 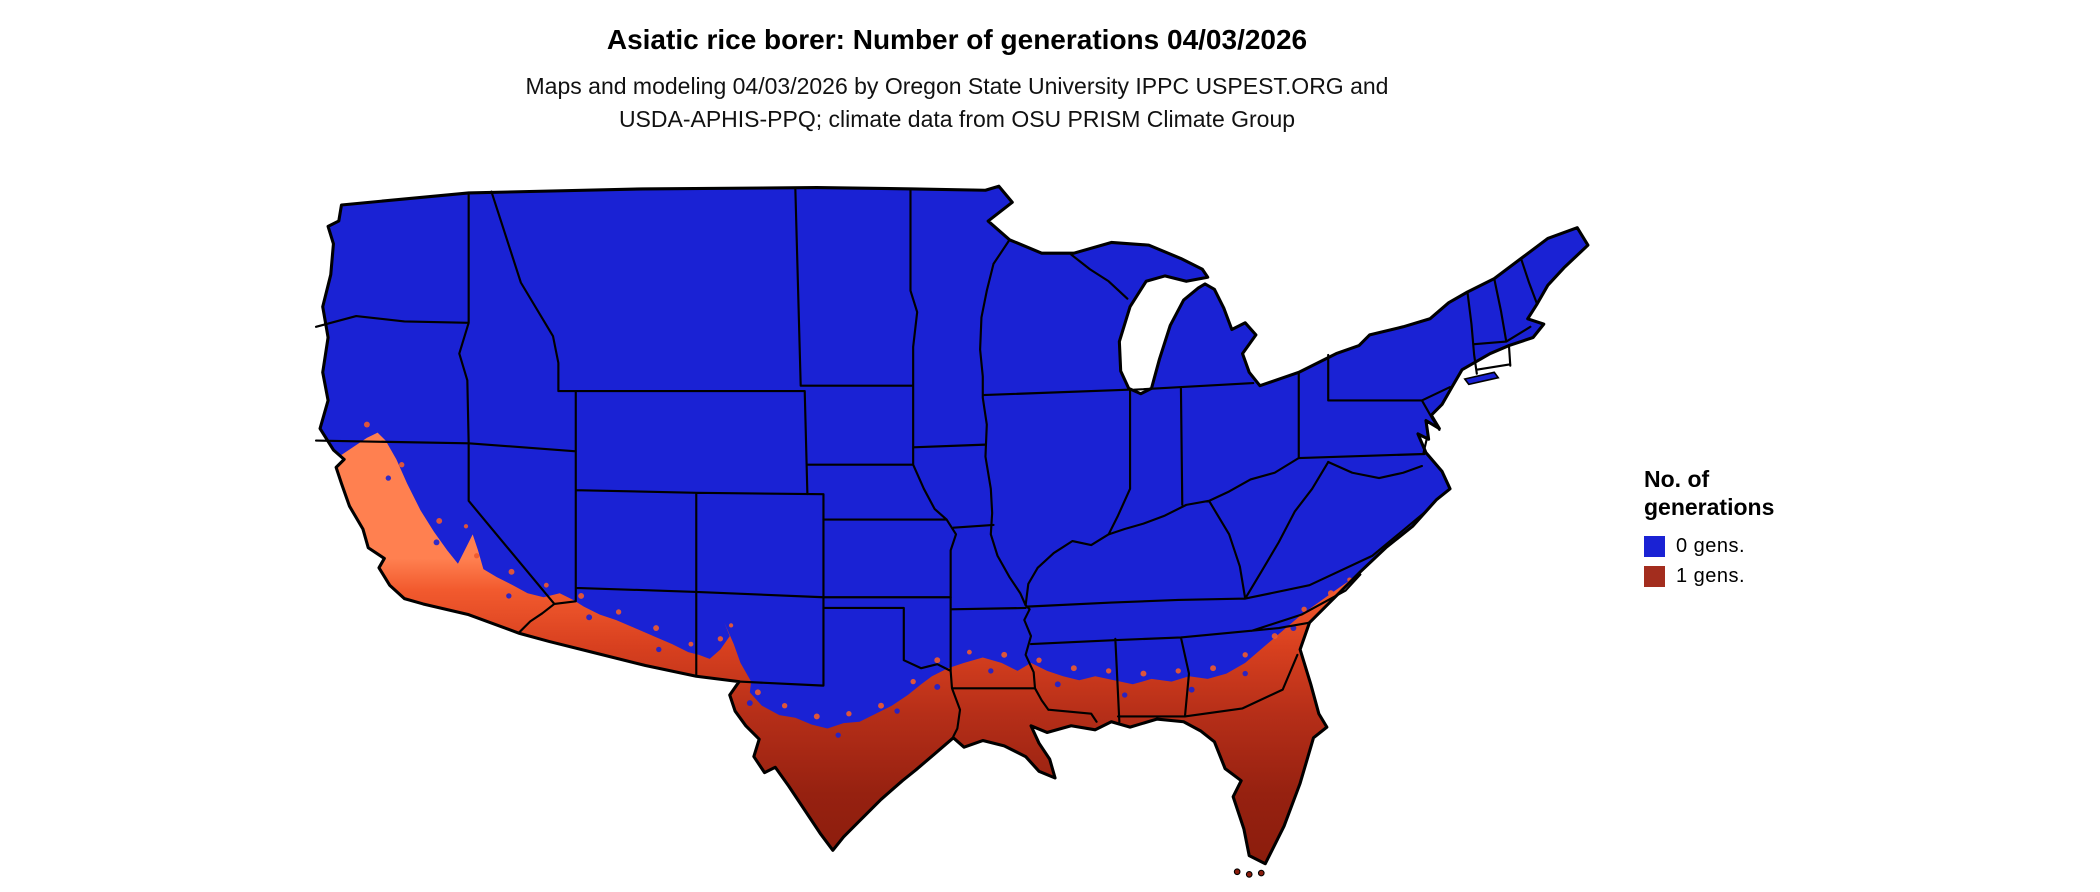 I want to click on legend-title-line-1: No. of, so click(x=1677, y=479).